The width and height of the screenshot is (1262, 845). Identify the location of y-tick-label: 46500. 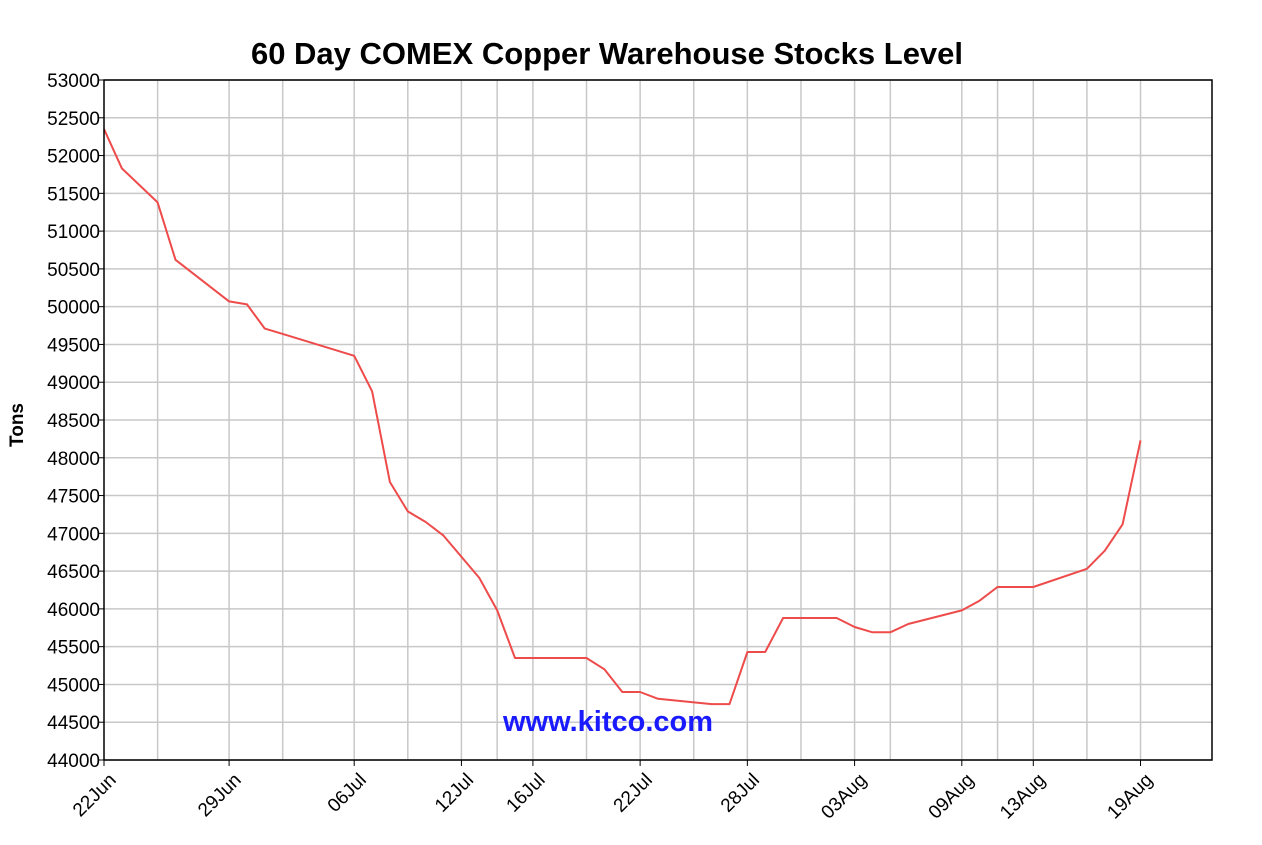
(73, 572).